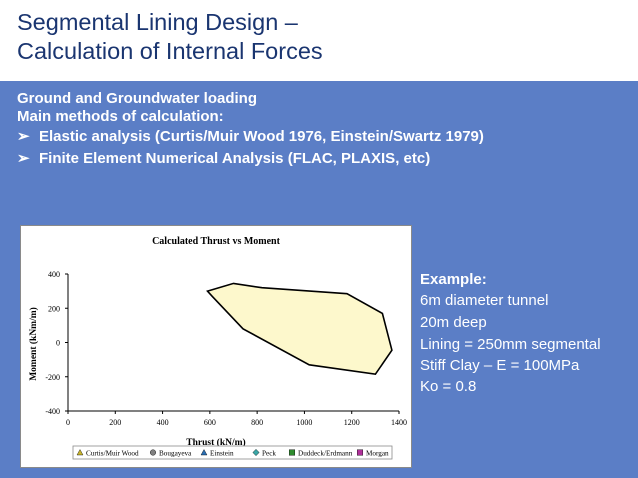  I want to click on example-heading: Example:, so click(453, 279).